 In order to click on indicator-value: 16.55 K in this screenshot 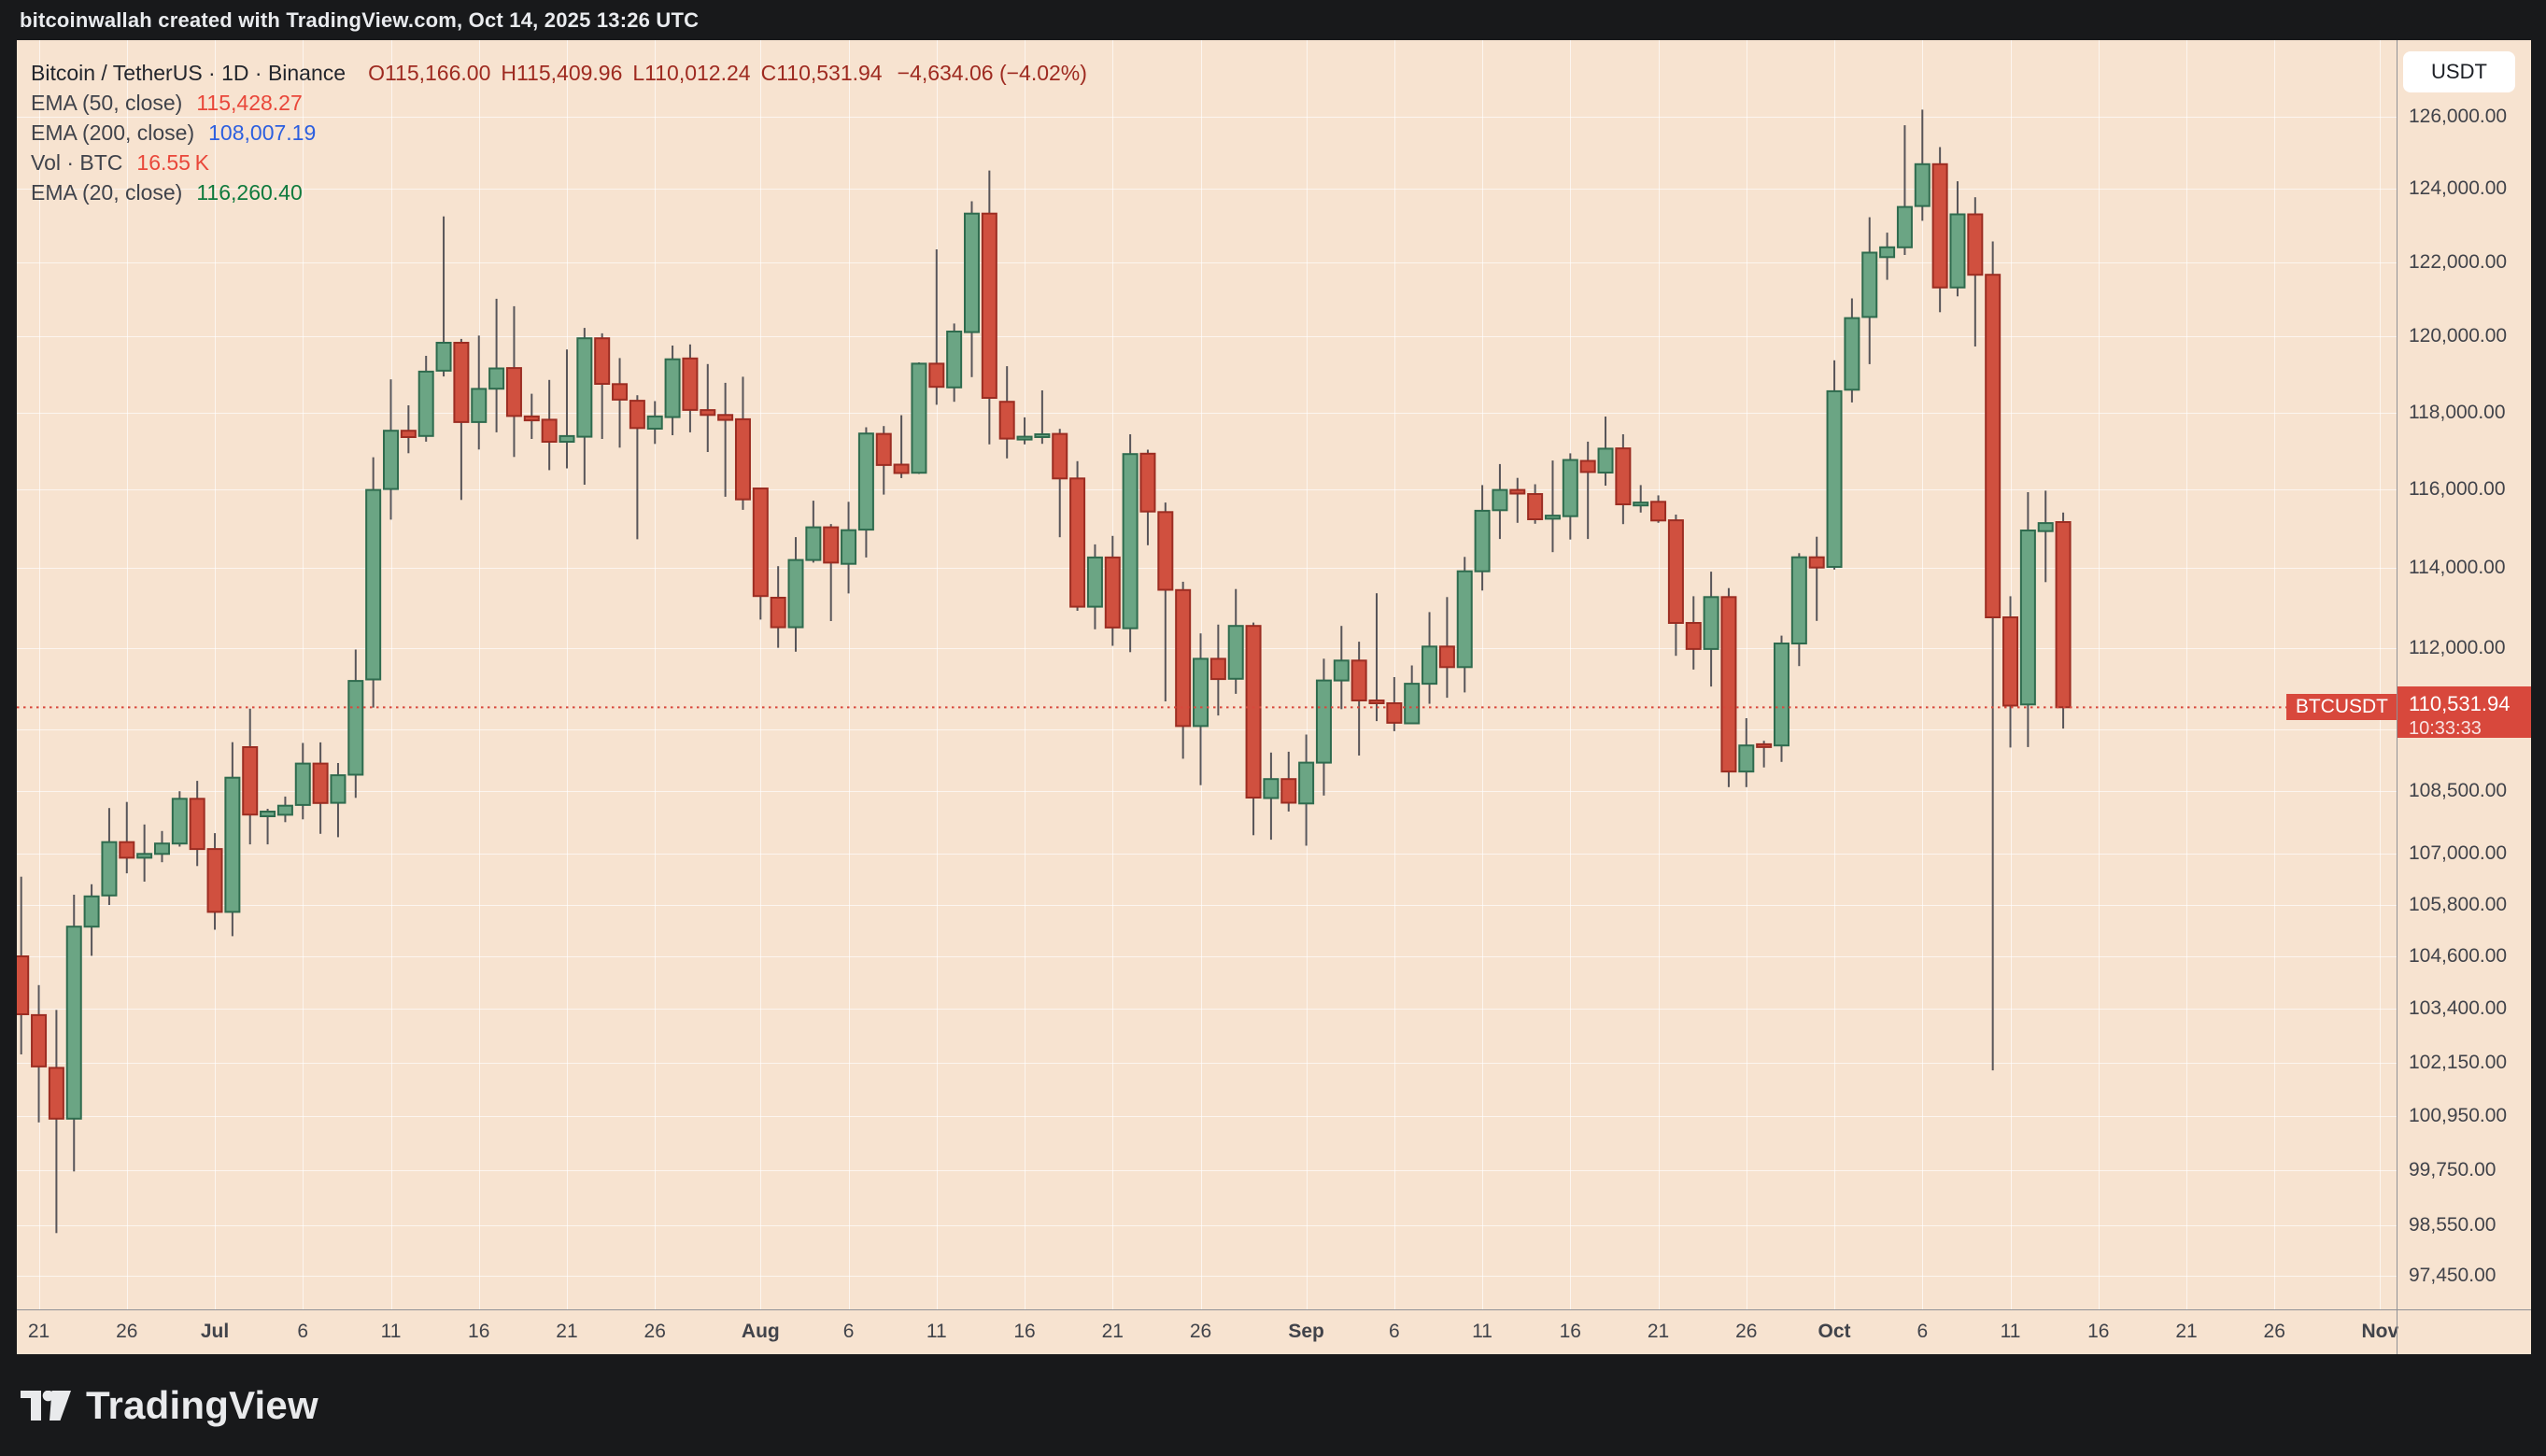, I will do `click(172, 162)`.